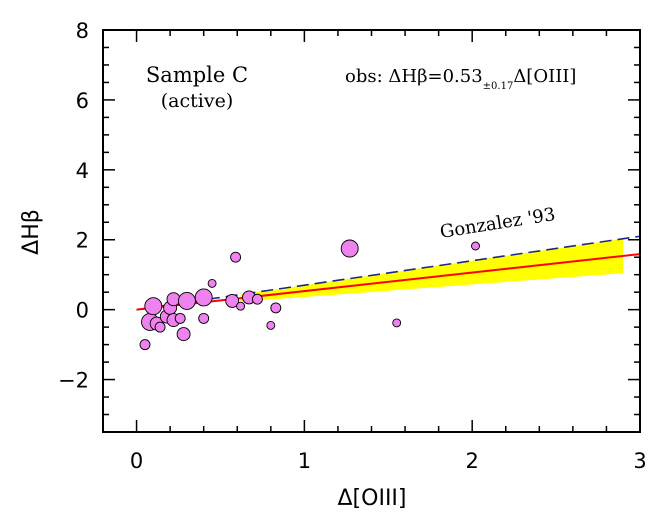 This screenshot has width=672, height=521. I want to click on fit-annotation-error: ±0.17, so click(498, 86).